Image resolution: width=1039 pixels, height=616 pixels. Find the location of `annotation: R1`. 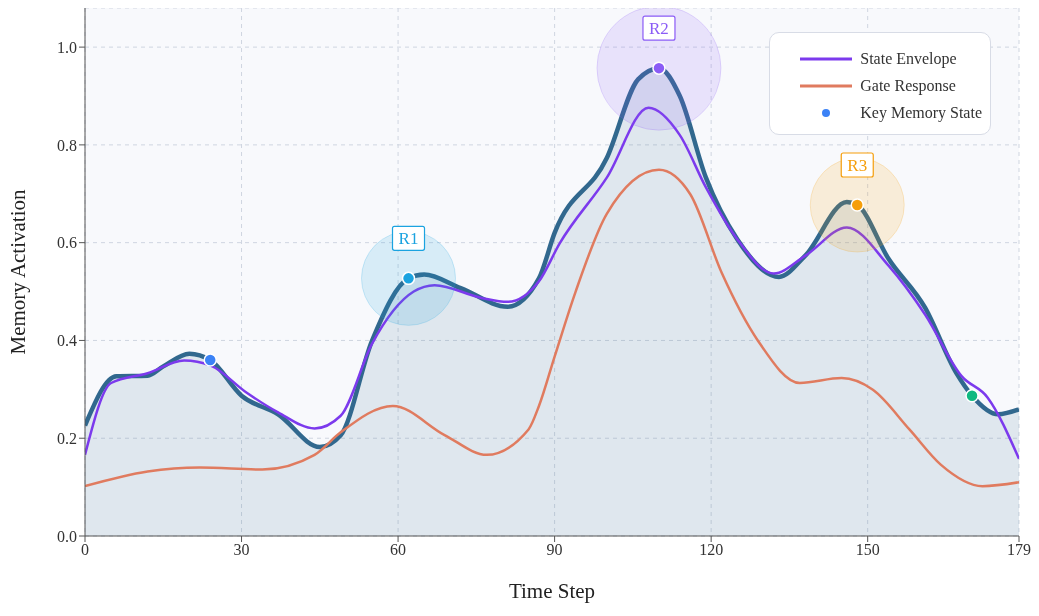

annotation: R1 is located at coordinates (408, 239).